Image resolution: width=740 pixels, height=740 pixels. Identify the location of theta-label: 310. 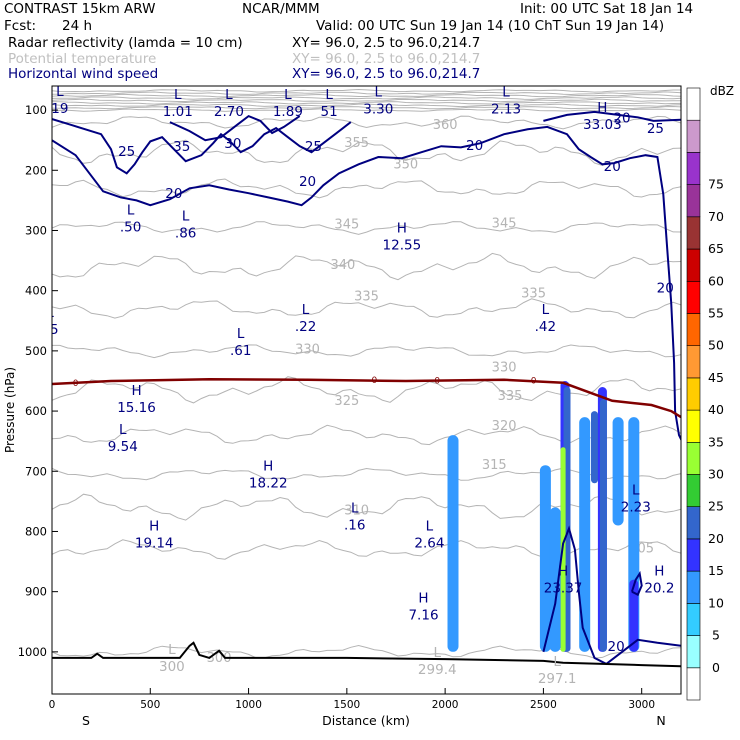
(356, 510).